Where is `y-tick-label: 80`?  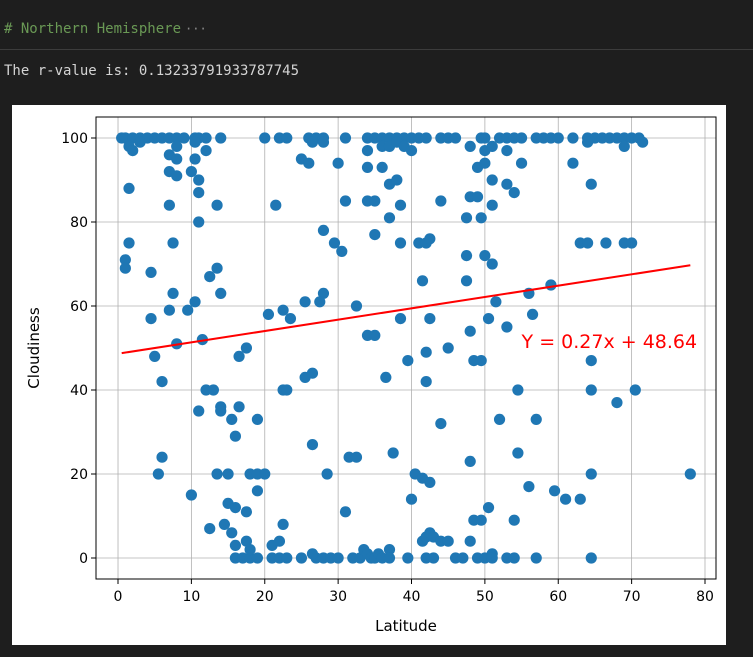
y-tick-label: 80 is located at coordinates (79, 223).